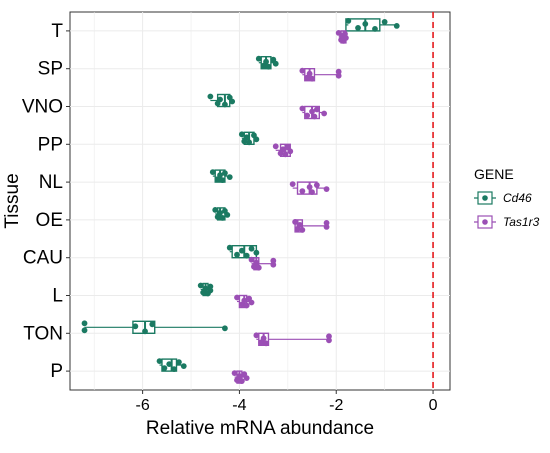 The height and width of the screenshot is (453, 550). What do you see at coordinates (50, 144) in the screenshot?
I see `y-tick-label: PP` at bounding box center [50, 144].